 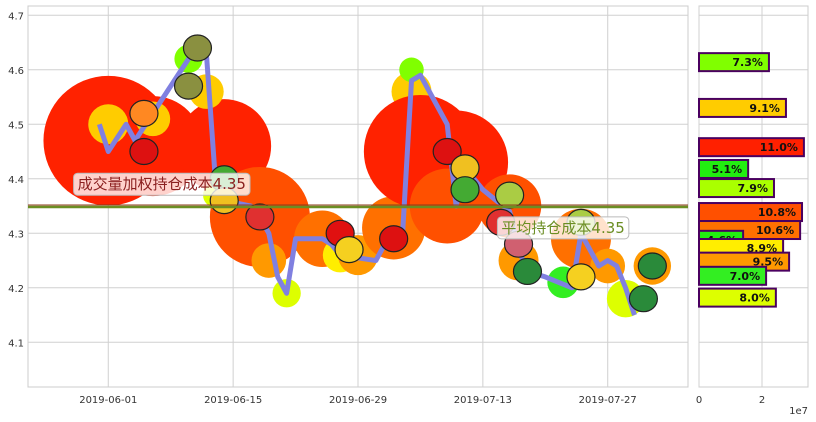 I want to click on annotation-label: 平均持仓成本4.35, so click(x=562, y=228).